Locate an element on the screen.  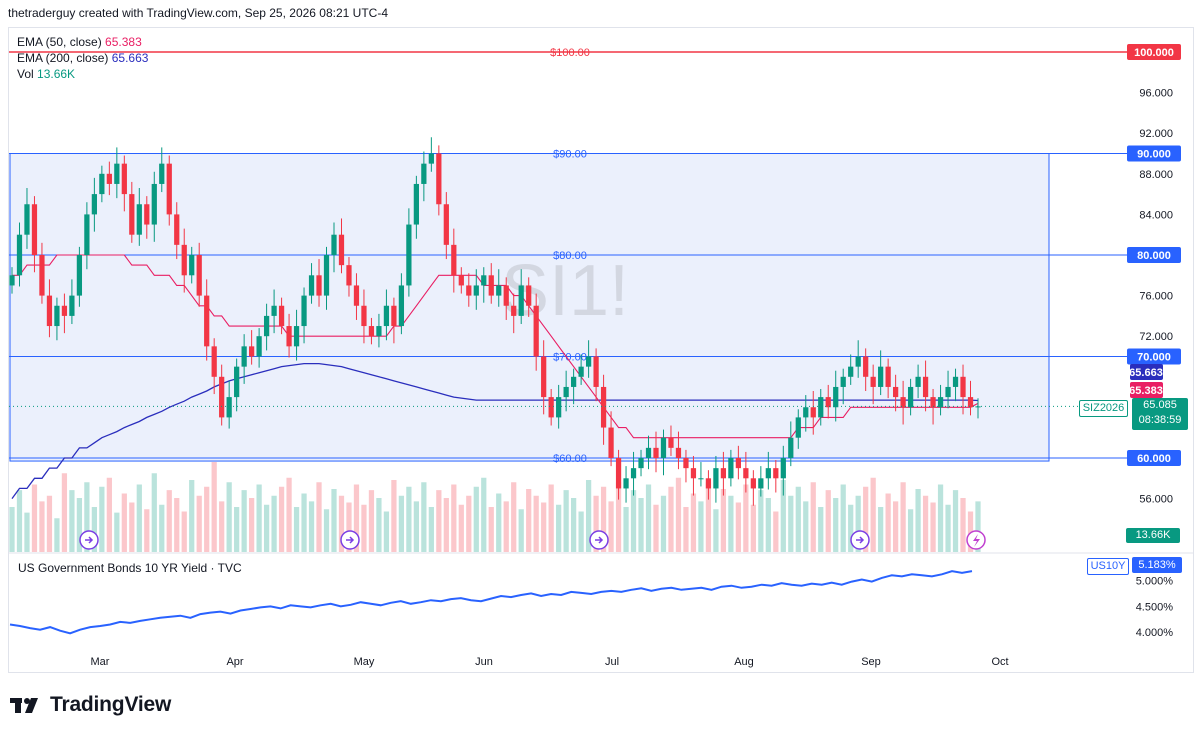
yield-symbol-tag: US10Y is located at coordinates (1108, 566).